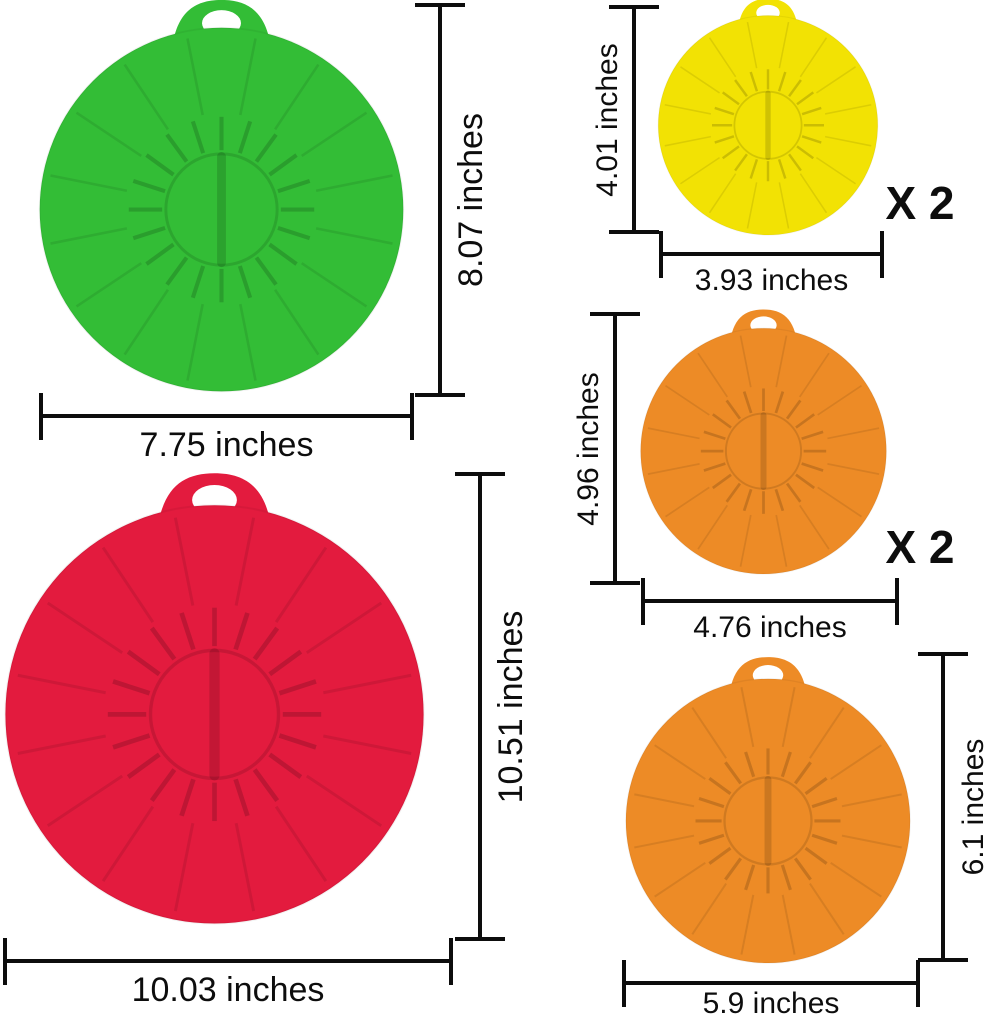 The width and height of the screenshot is (984, 1024). I want to click on yellow-height-dimension-line: 4.01 inches, so click(625, 119).